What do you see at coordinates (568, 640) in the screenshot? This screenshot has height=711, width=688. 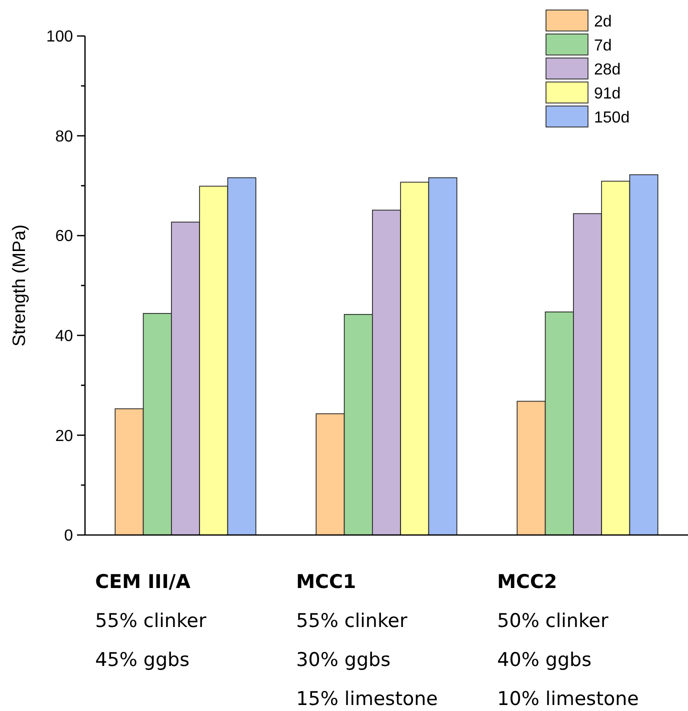 I see `x-tick-label: MCC2 50% clinker 40% ggbs 10% limestone` at bounding box center [568, 640].